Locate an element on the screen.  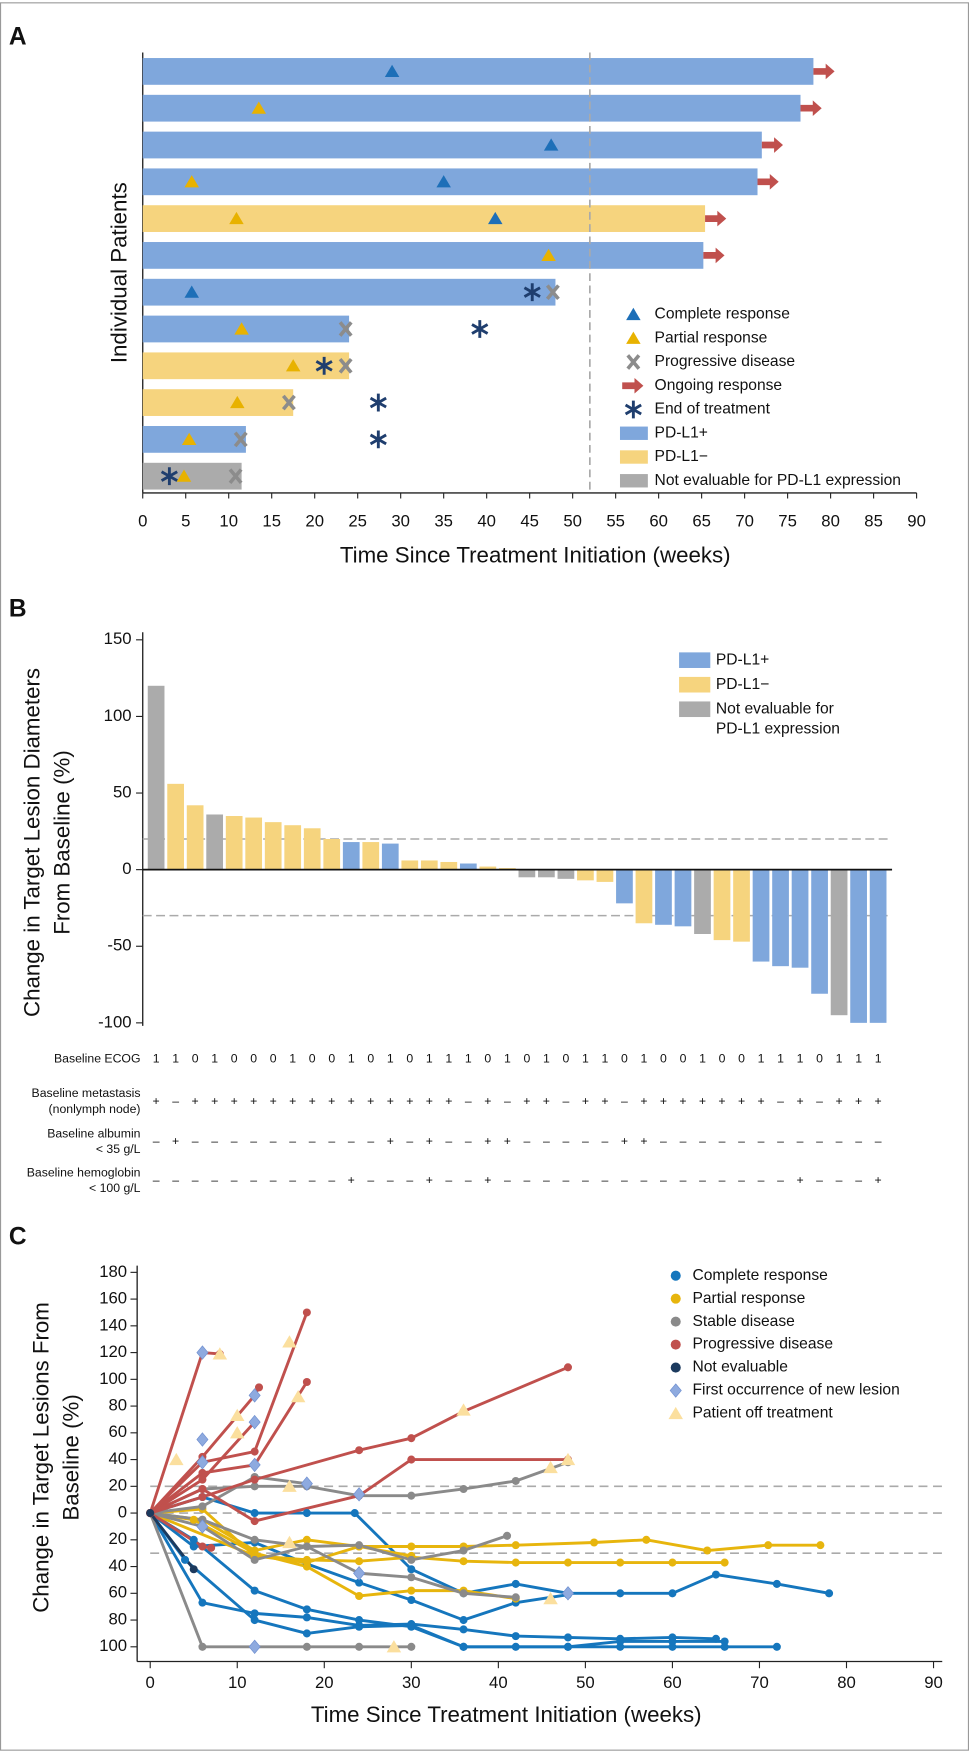
y-tick-label: -50 is located at coordinates (119, 945).